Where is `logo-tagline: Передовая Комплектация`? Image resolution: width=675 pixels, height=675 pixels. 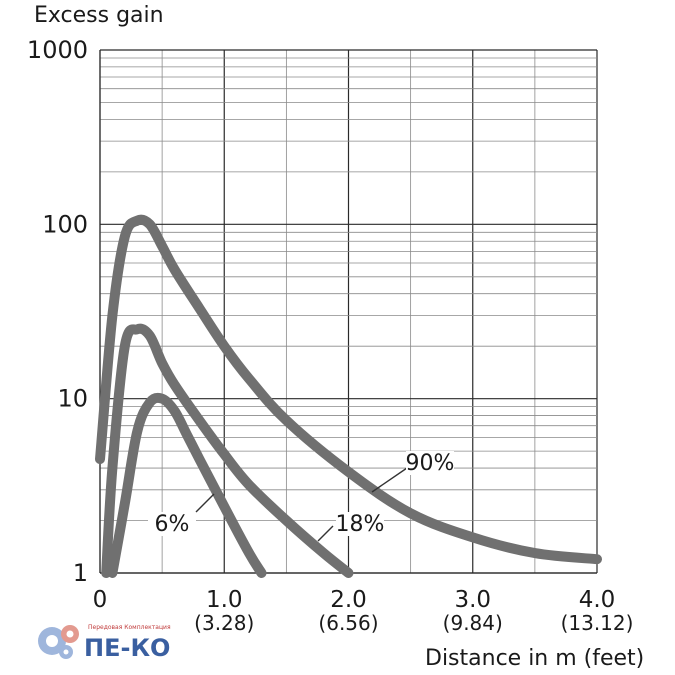 logo-tagline: Передовая Комплектация is located at coordinates (129, 627).